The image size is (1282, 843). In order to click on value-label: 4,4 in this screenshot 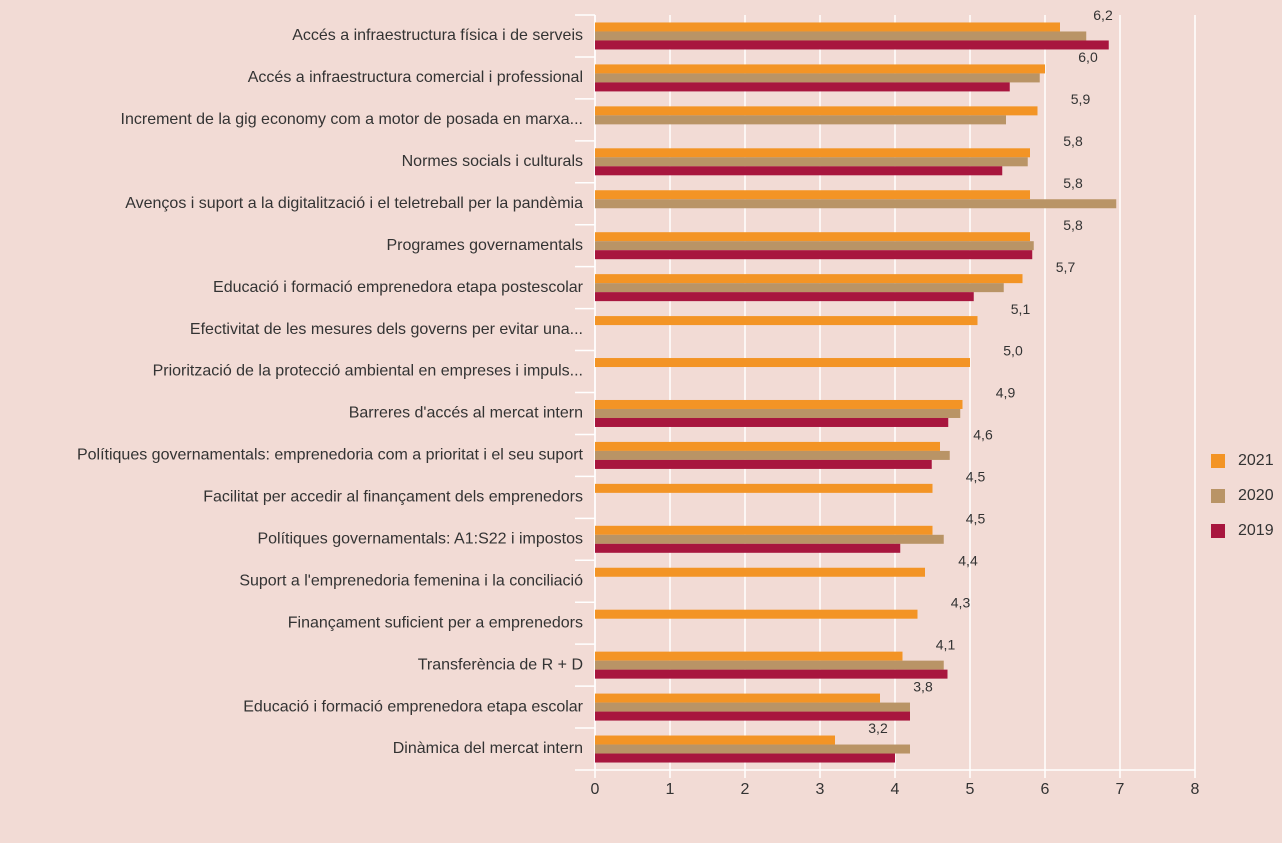, I will do `click(968, 560)`.